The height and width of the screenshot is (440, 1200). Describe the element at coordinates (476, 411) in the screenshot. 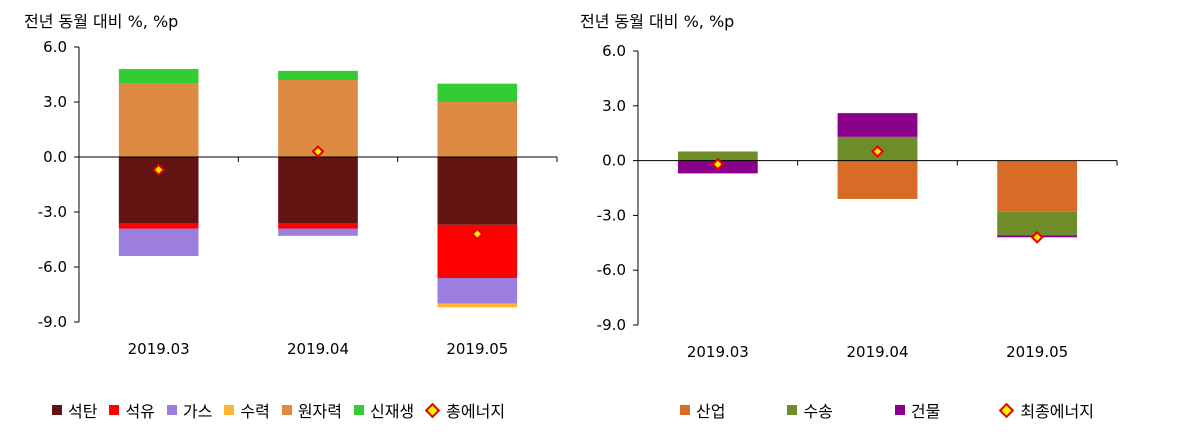

I see `legend-label: 총에너지` at that location.